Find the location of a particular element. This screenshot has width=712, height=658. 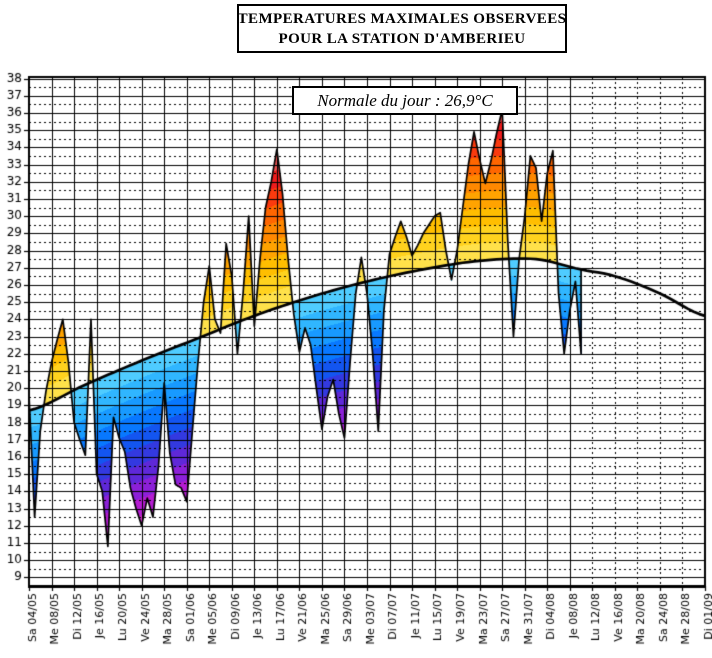

chart-title-line2: POUR LA STATION D'AMBERIEU is located at coordinates (402, 38).